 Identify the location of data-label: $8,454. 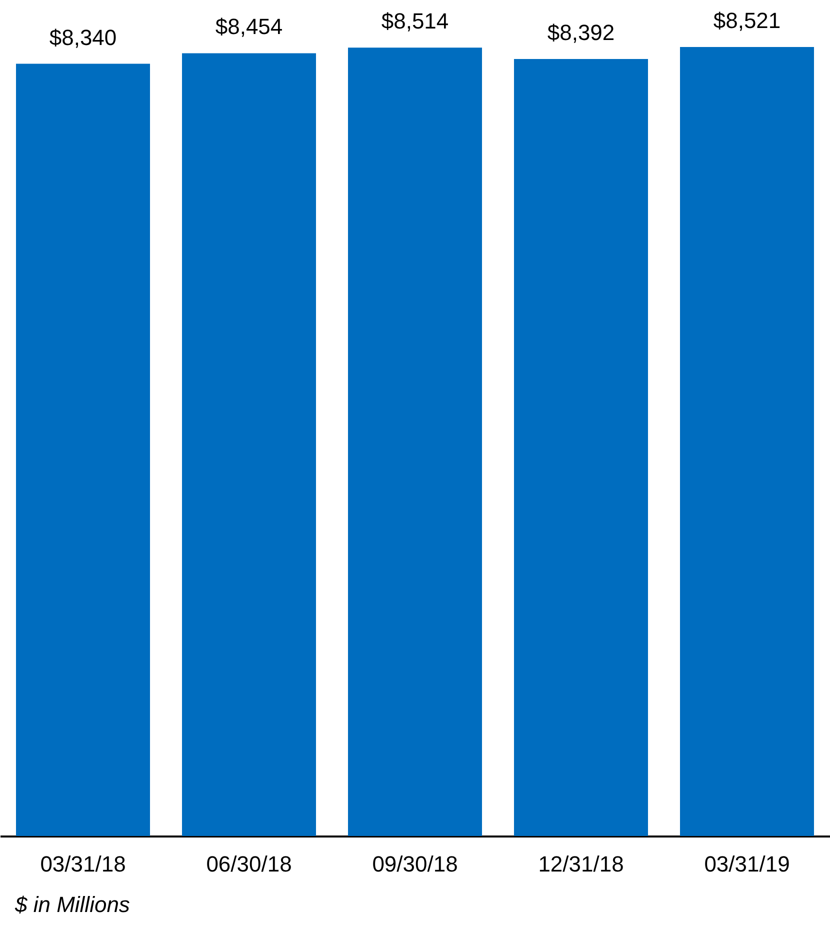
(249, 27).